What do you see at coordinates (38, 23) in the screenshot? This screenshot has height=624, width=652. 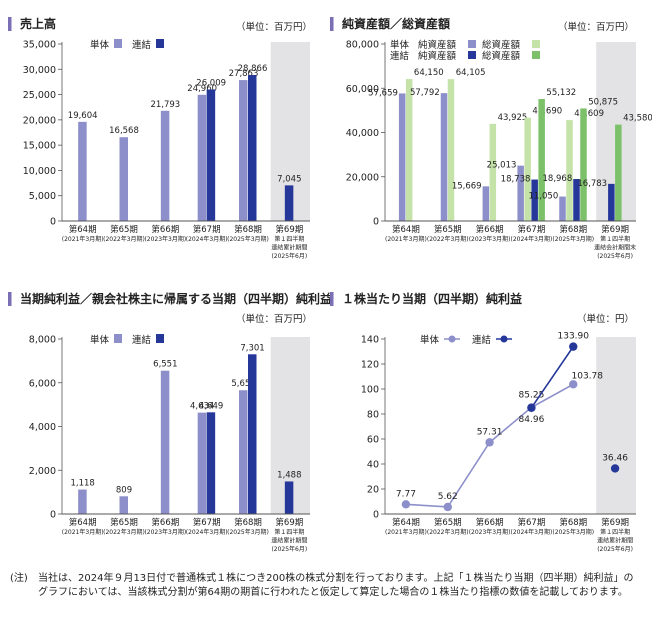 I see `chart1-title: 売上高` at bounding box center [38, 23].